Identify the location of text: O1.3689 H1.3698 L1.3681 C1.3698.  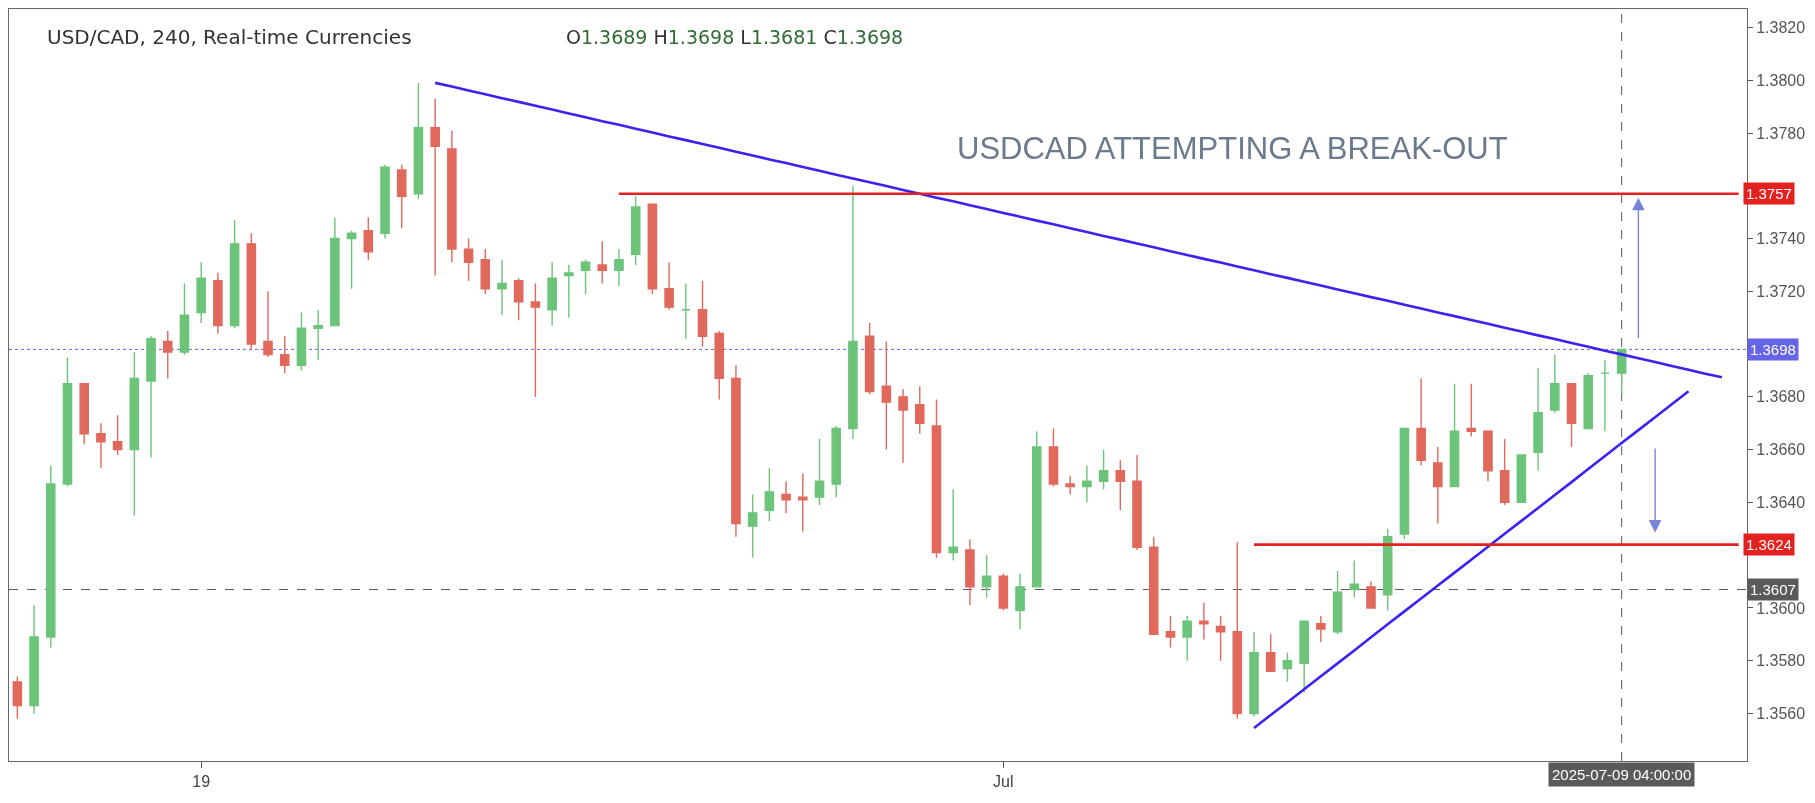
(735, 37).